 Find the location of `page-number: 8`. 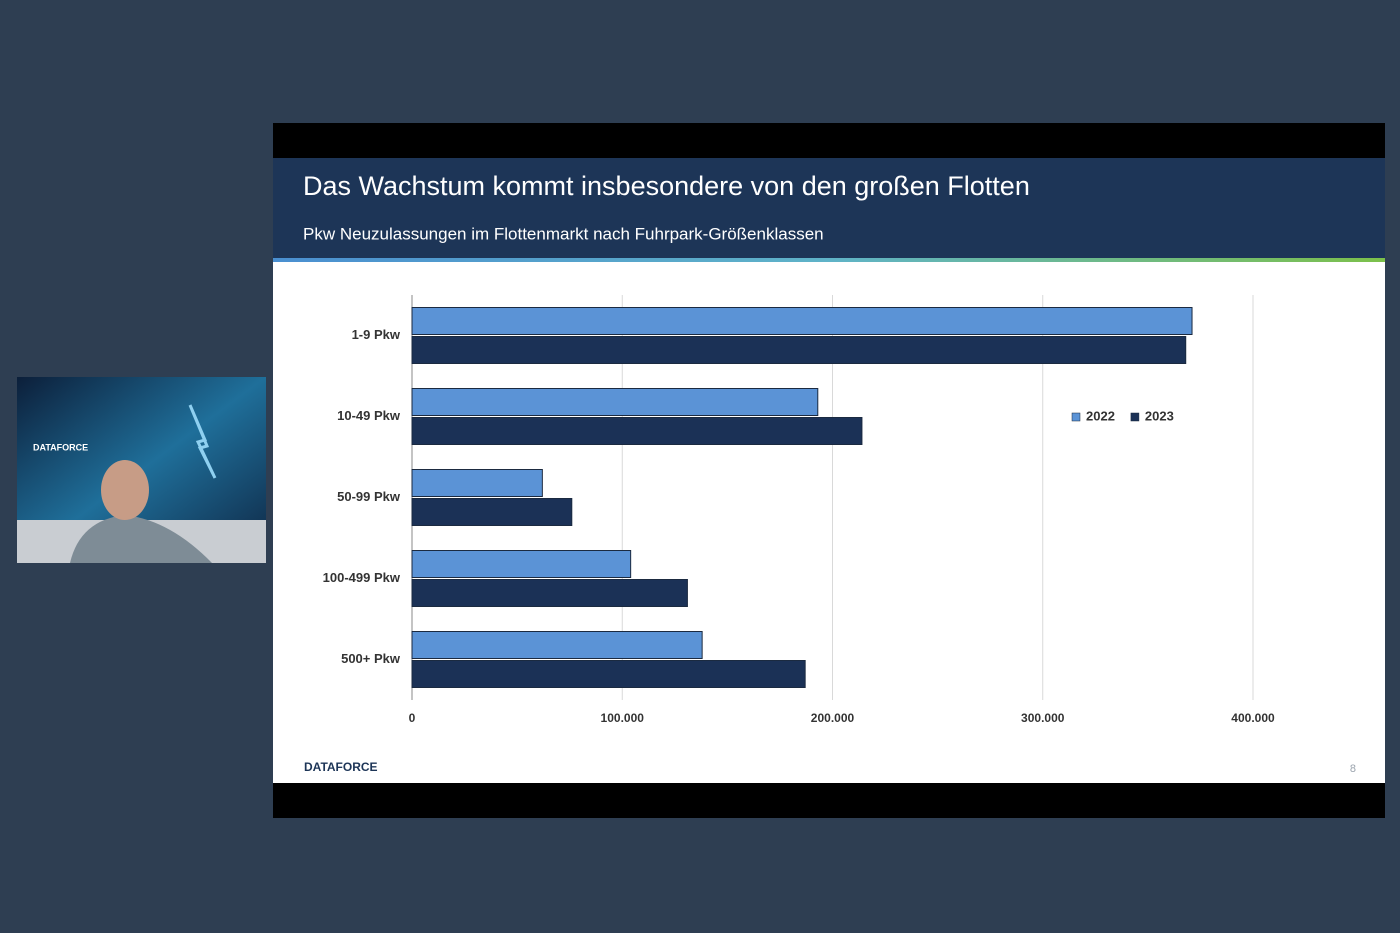

page-number: 8 is located at coordinates (1353, 769).